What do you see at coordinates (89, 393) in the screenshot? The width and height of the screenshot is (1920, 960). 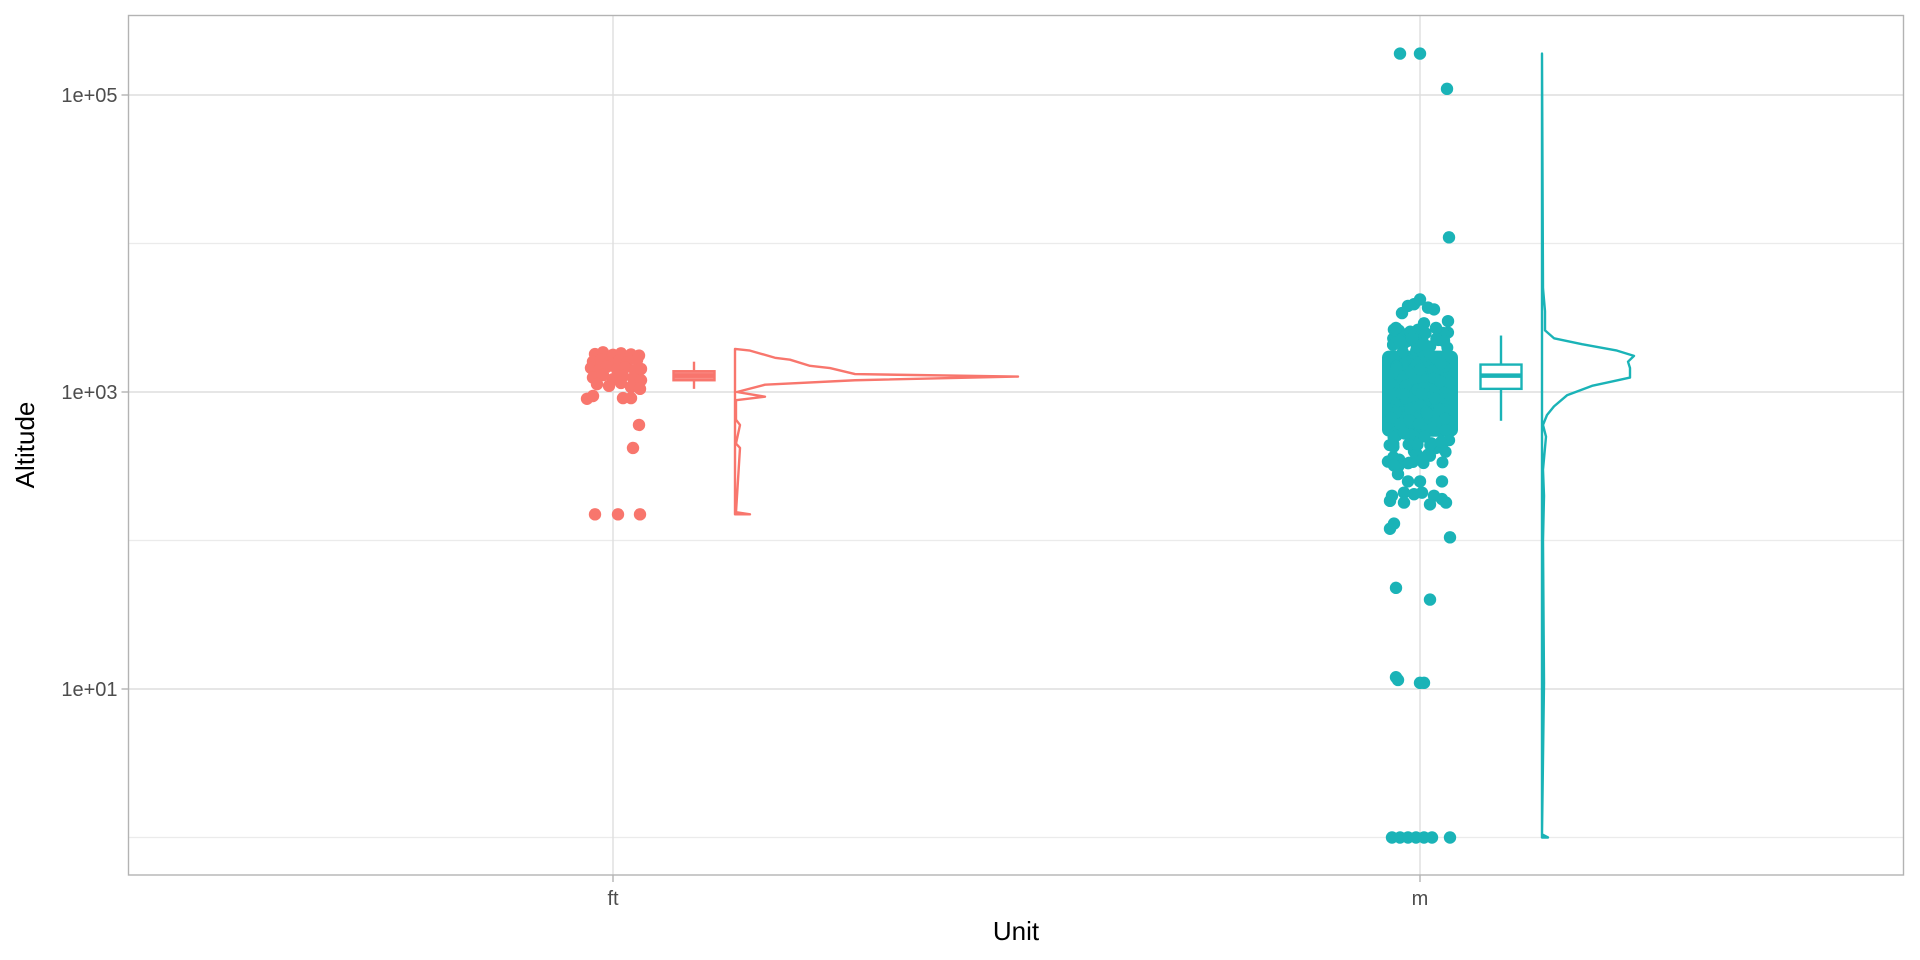 I see `y-tick-label: 1e+03` at bounding box center [89, 393].